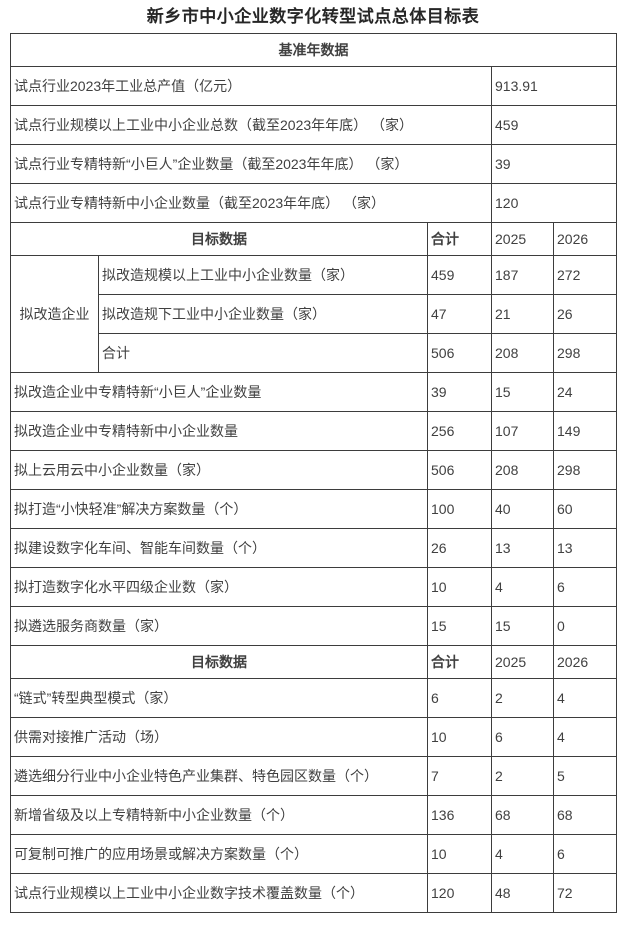  I want to click on value-cell: 149, so click(585, 431).